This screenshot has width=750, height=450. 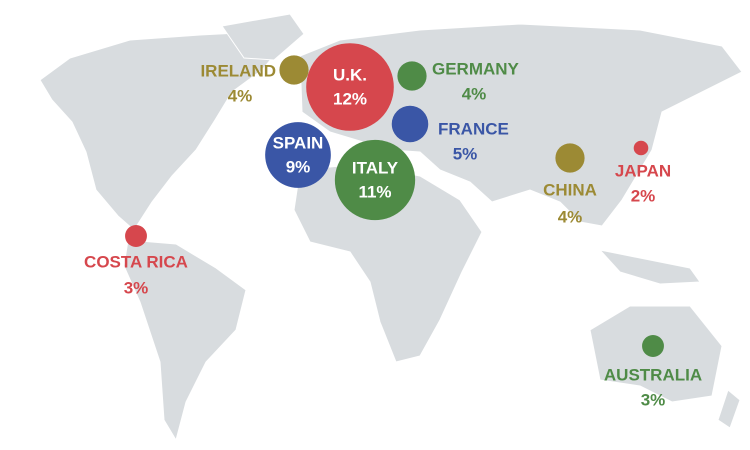 I want to click on country-label: JAPAN, so click(x=643, y=170).